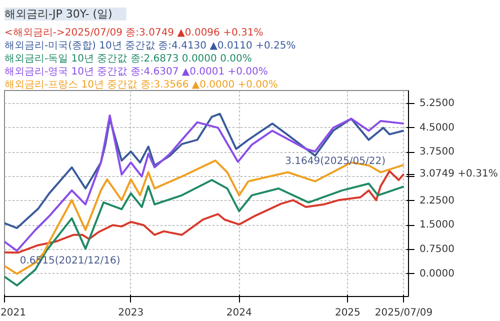 The width and height of the screenshot is (500, 321). Describe the element at coordinates (141, 85) in the screenshot. I see `text: 해외금리-프랑스 10년 중간값 종:3.3566 ▲0.0000 +0.00%` at that location.